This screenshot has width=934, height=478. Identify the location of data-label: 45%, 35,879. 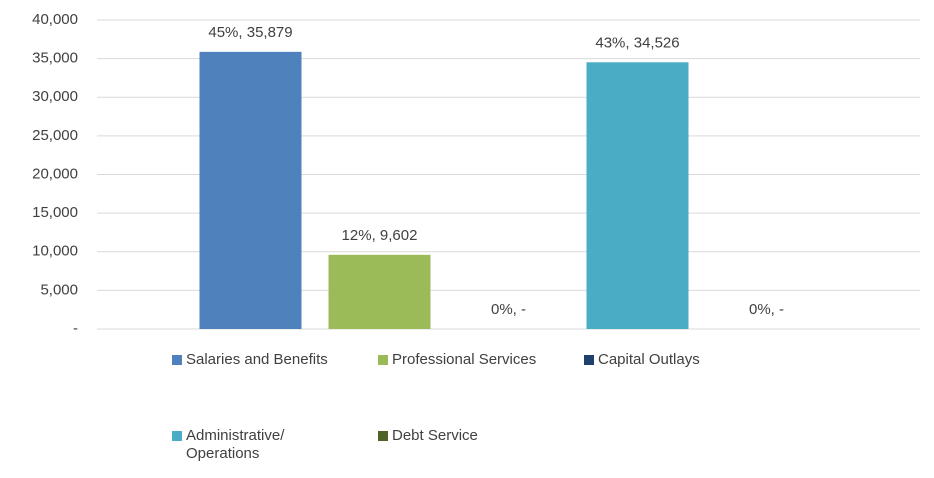
(250, 32).